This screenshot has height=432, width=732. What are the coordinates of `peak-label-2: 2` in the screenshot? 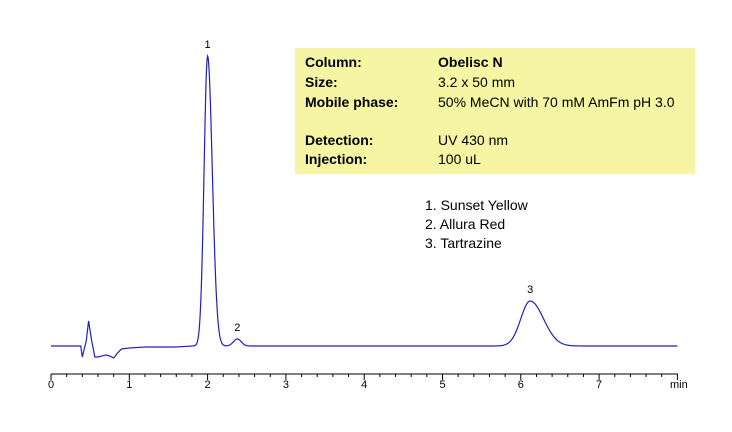 It's located at (237, 328).